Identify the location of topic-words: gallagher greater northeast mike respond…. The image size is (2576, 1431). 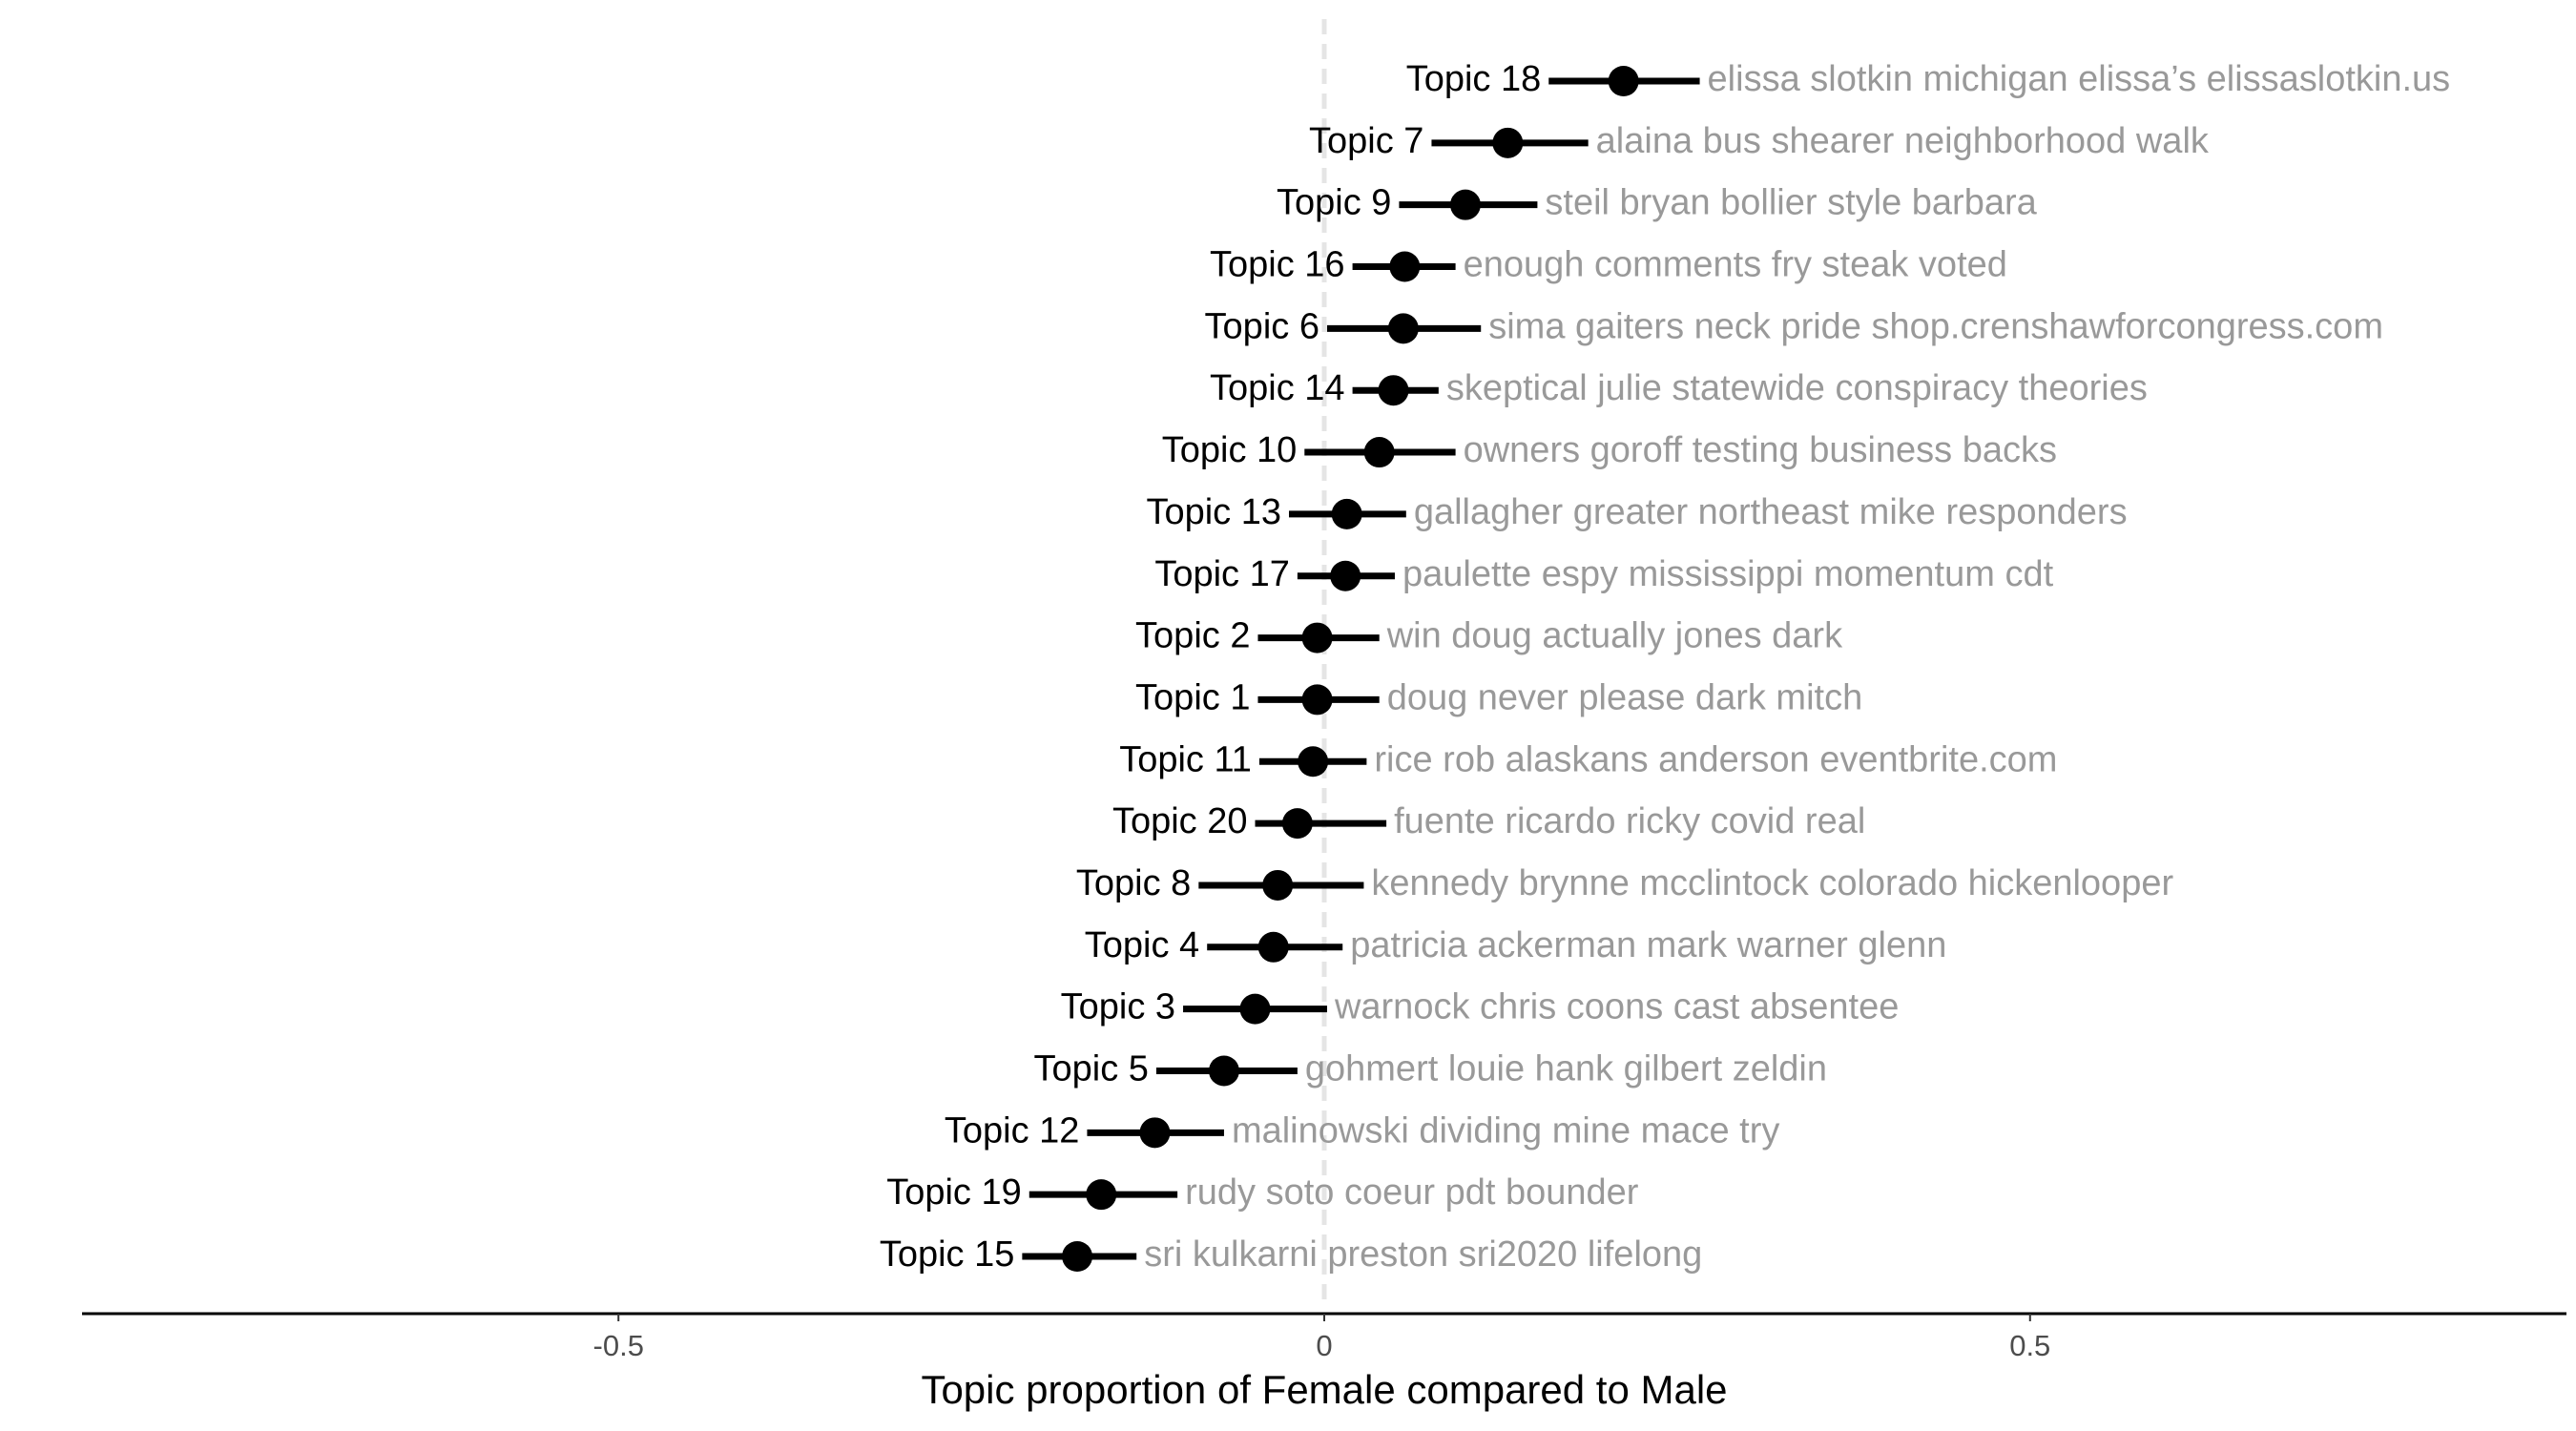
(1771, 512).